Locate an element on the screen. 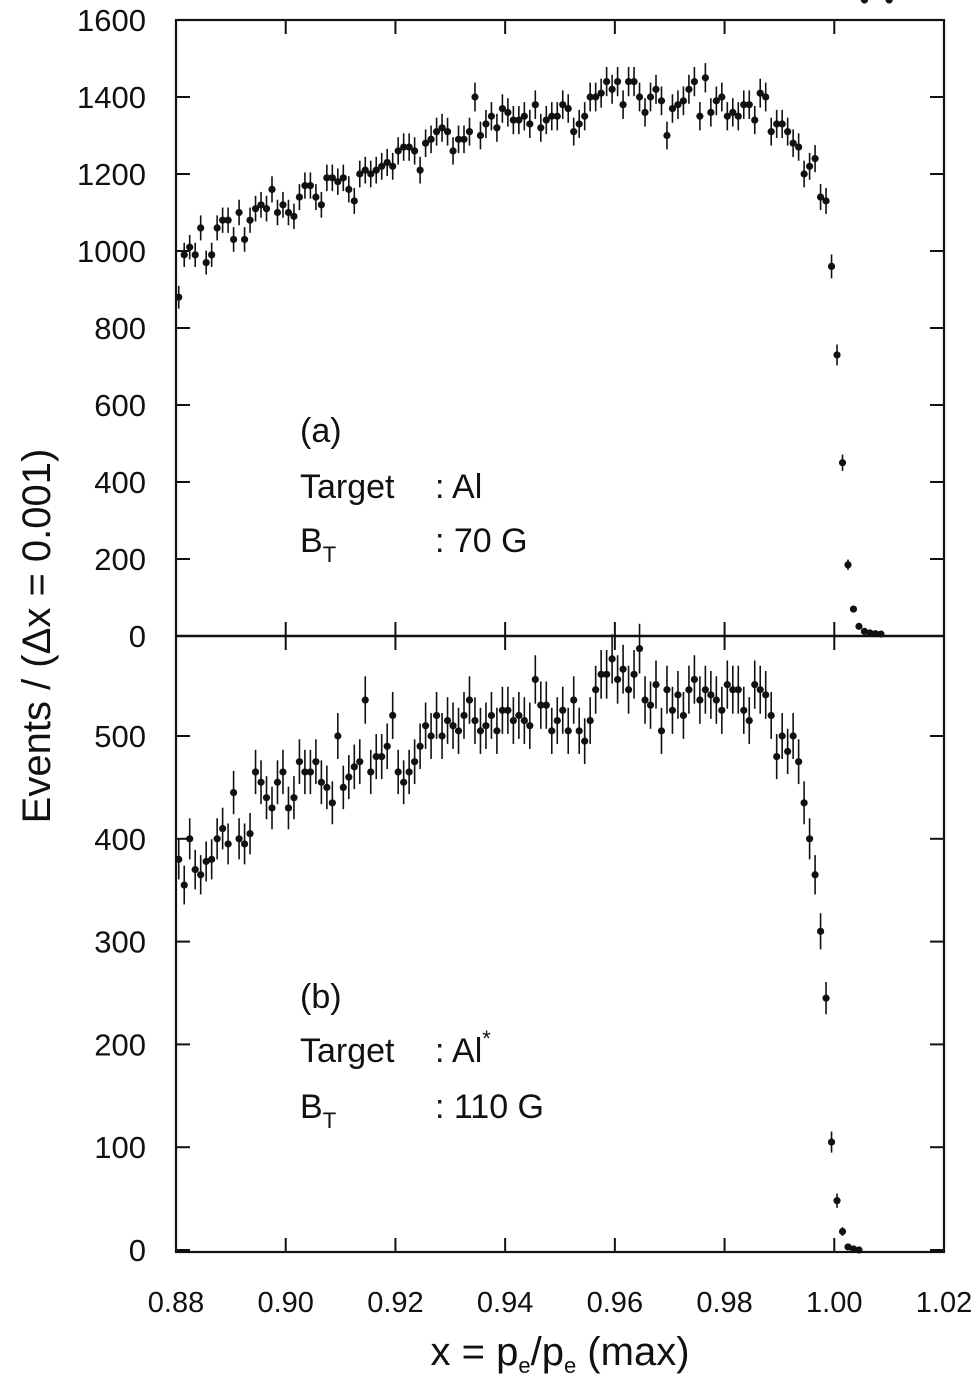 Image resolution: width=979 pixels, height=1383 pixels. y-tick-label: 300 is located at coordinates (120, 942).